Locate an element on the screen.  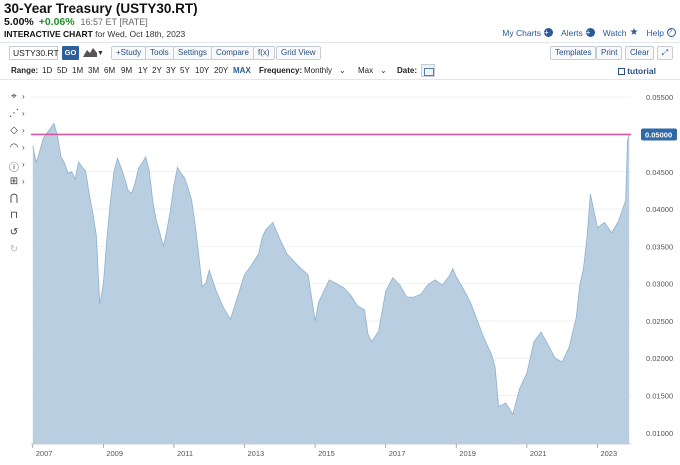
chart-type-selector: ▼ is located at coordinates (93, 53).